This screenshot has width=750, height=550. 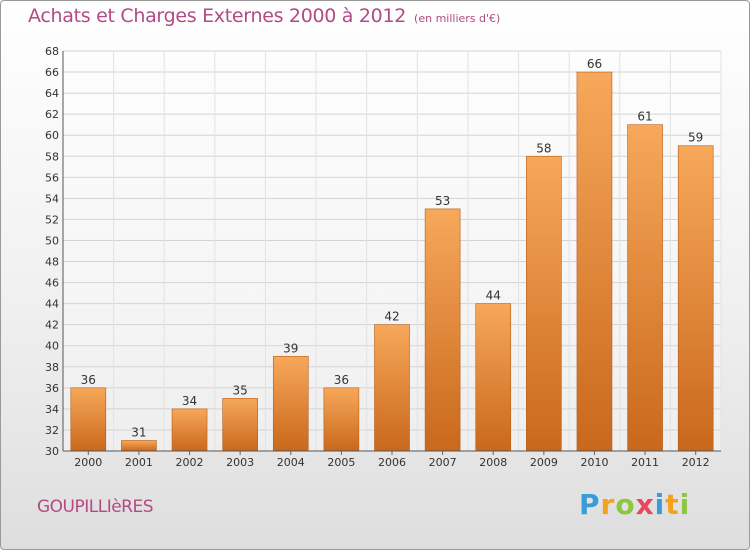 What do you see at coordinates (608, 504) in the screenshot?
I see `logo-letter: r` at bounding box center [608, 504].